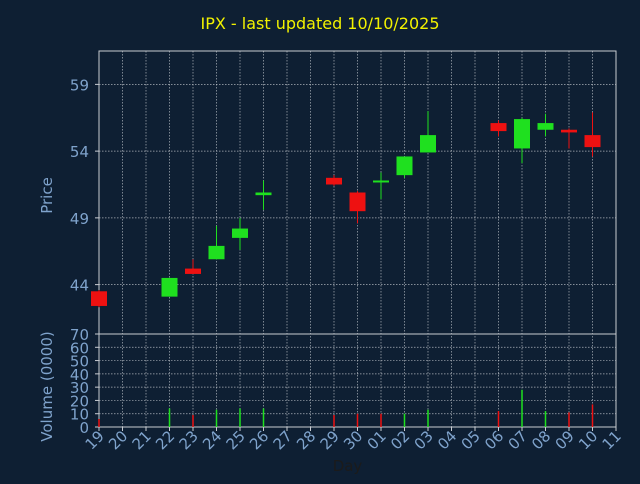  I want to click on day-tick-label: 25, so click(236, 440).